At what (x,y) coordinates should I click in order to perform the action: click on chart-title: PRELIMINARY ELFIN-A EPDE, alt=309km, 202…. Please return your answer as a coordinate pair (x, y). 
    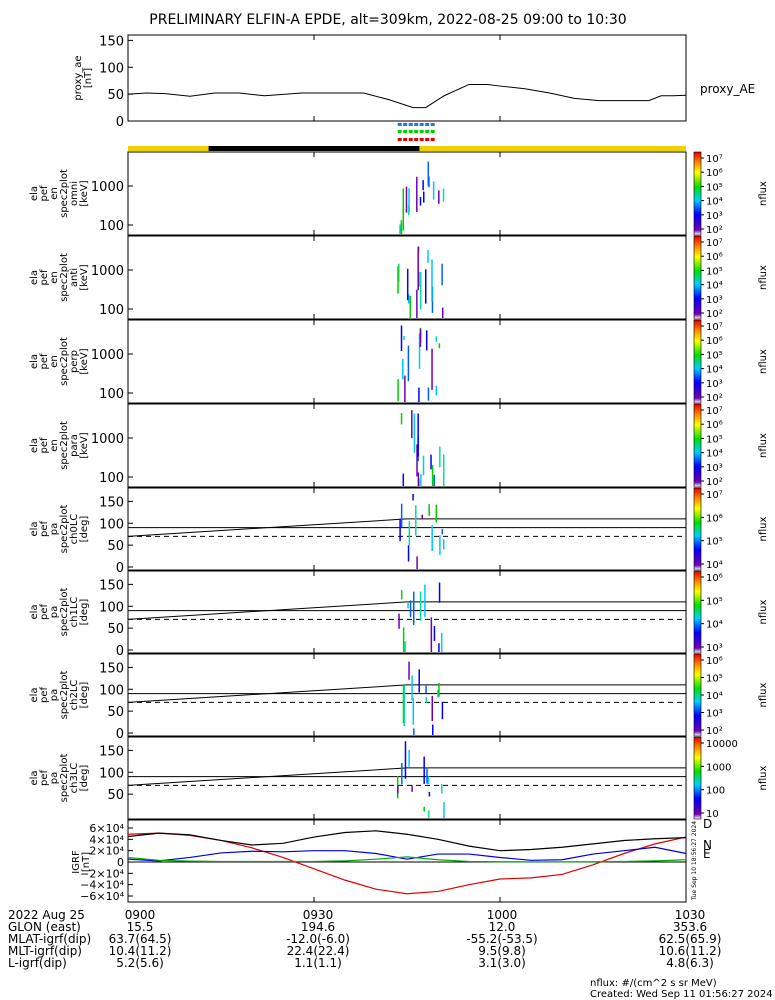
    Looking at the image, I should click on (387, 20).